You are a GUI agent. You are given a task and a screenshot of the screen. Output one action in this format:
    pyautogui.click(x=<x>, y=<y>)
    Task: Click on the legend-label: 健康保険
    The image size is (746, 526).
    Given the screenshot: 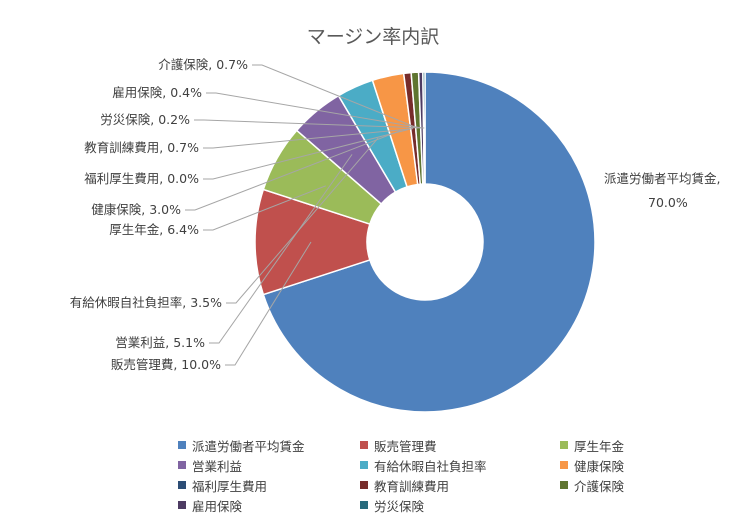 What is the action you would take?
    pyautogui.click(x=599, y=466)
    